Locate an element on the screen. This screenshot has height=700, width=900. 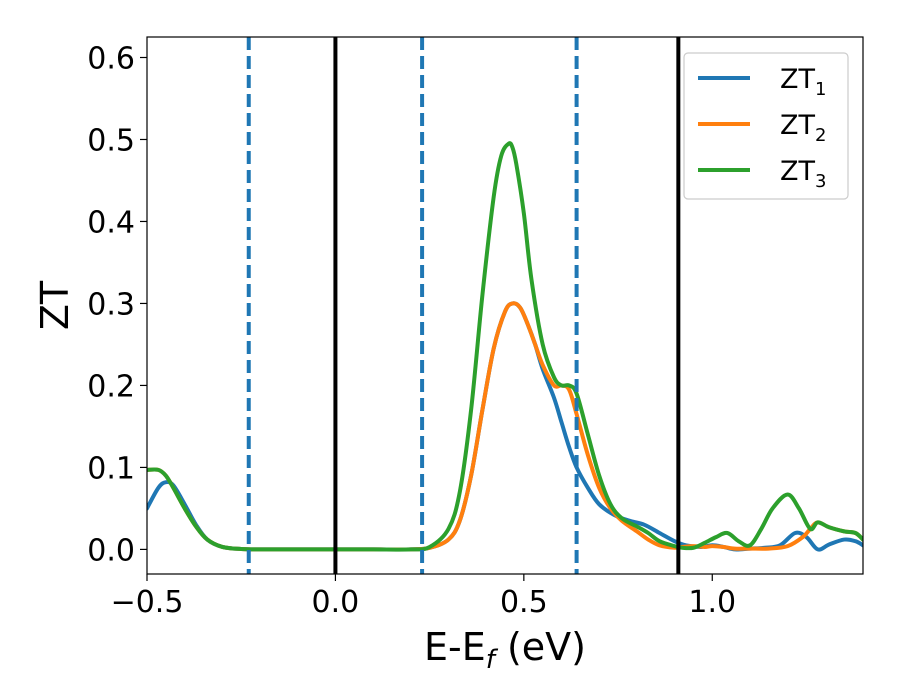
y-tick-label: 0.6 is located at coordinates (111, 58).